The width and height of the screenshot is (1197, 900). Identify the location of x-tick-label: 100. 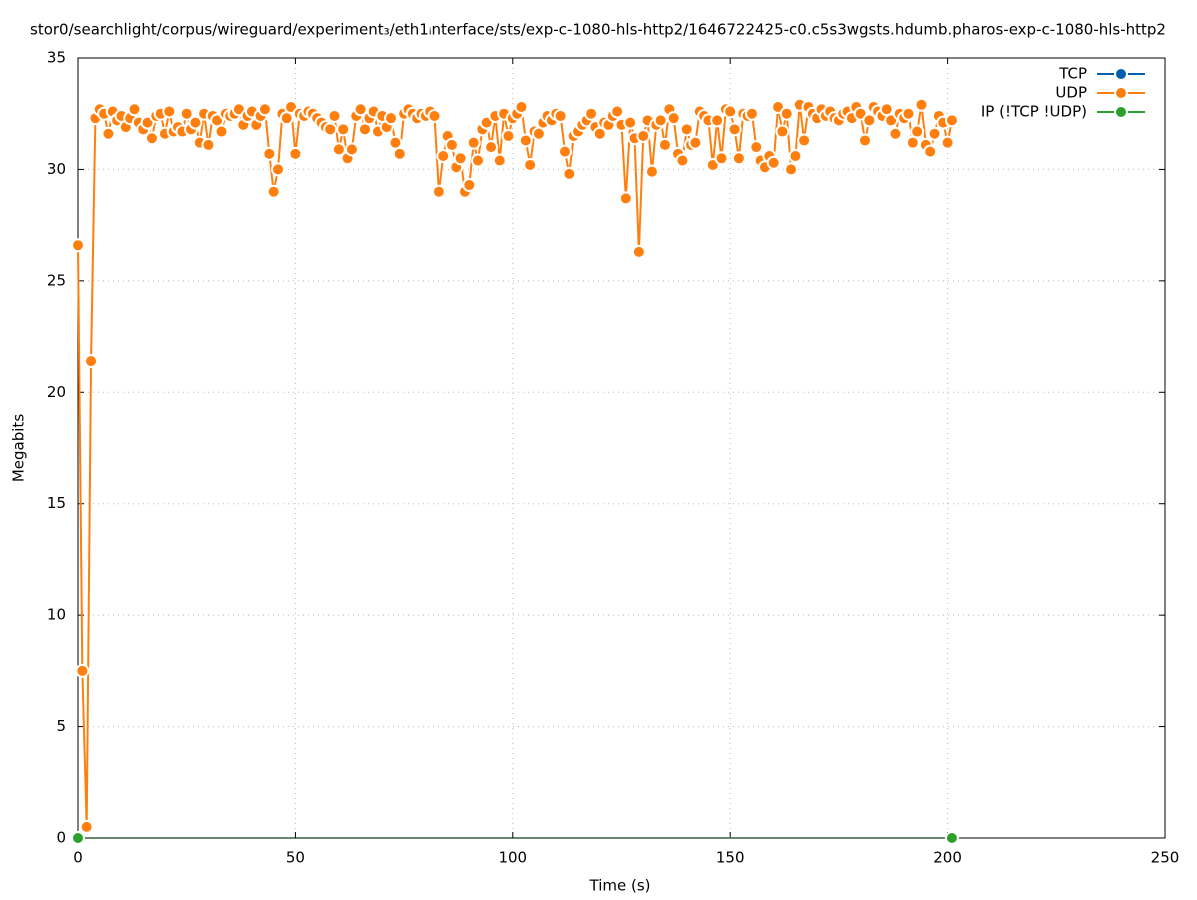
(512, 858).